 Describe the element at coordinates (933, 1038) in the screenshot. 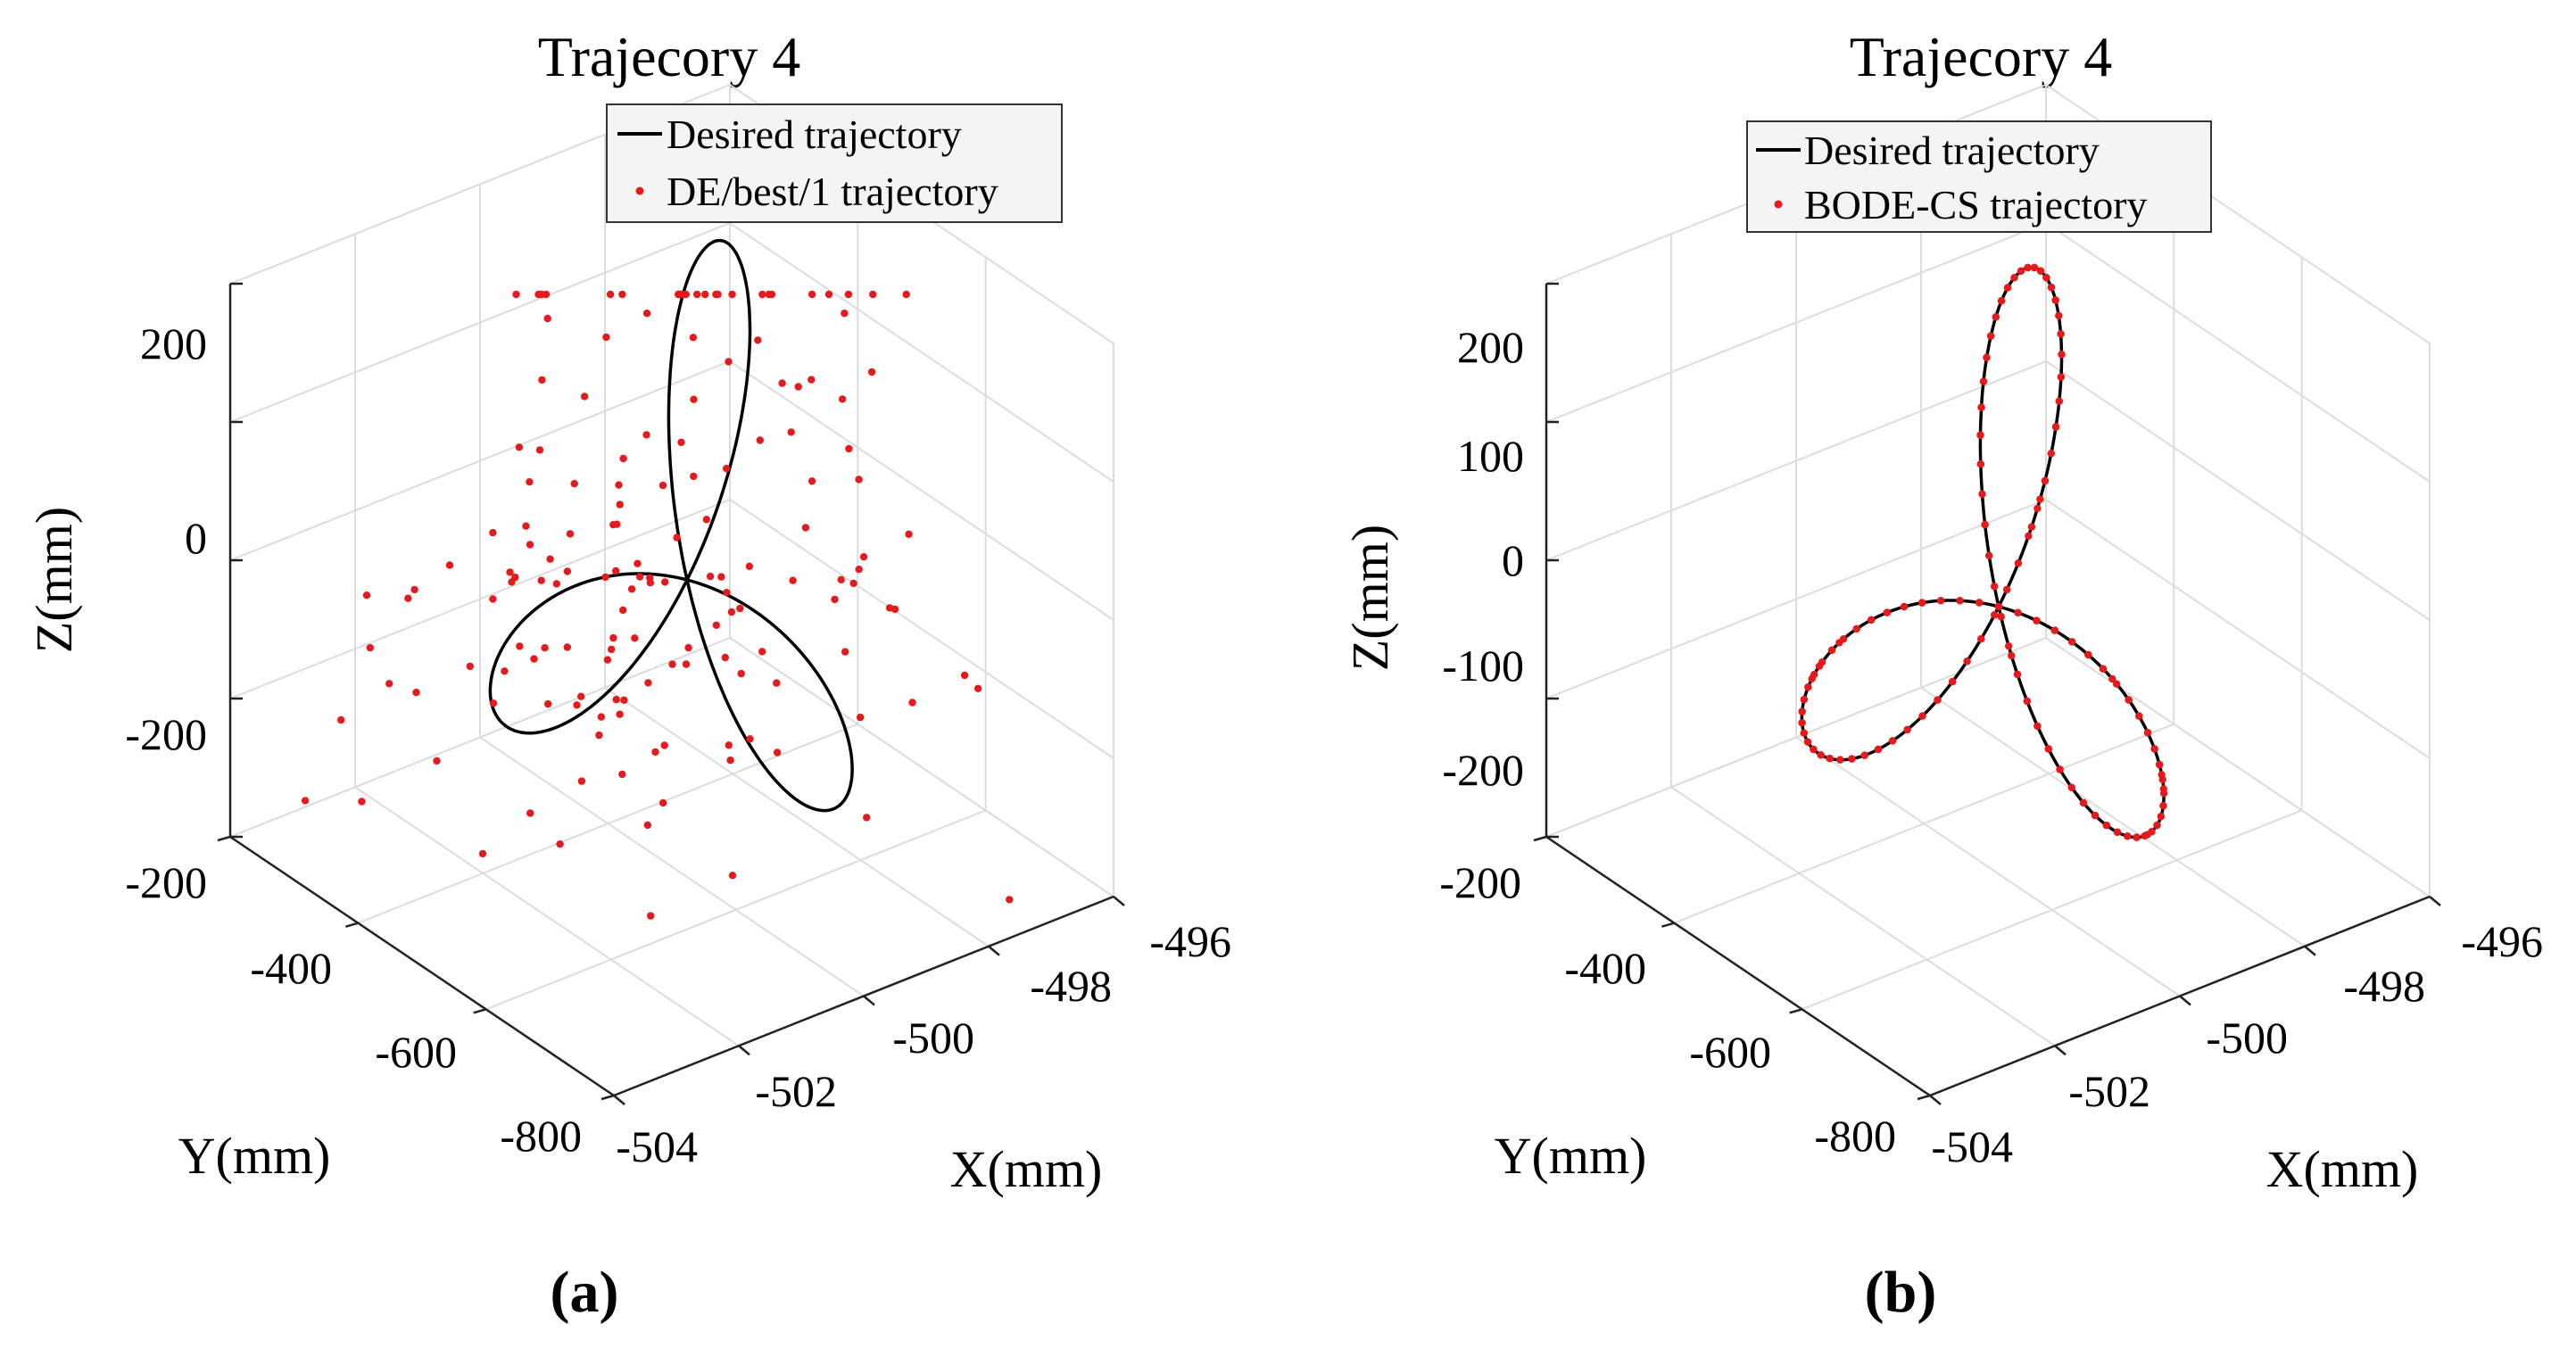

I see `panel-a-x-tick: -500` at that location.